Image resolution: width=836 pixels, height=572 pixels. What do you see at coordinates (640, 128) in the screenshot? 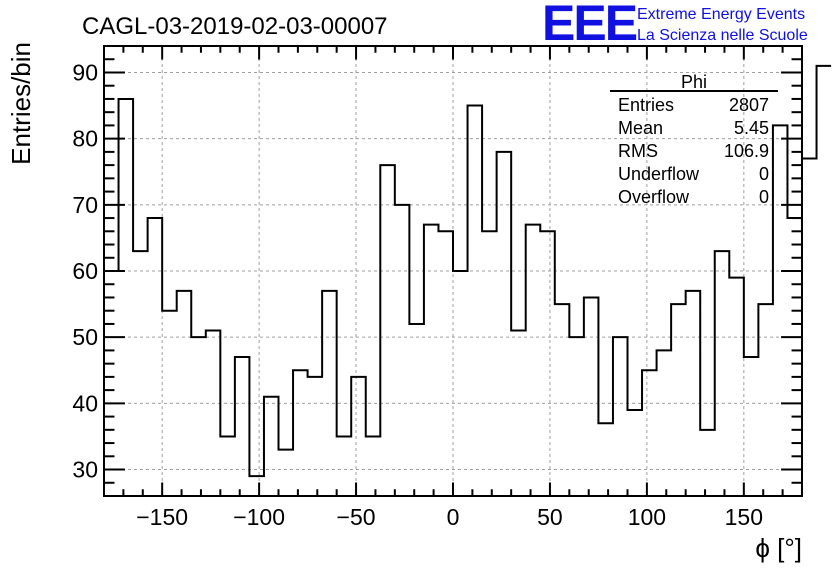
I see `stats-label: Mean` at bounding box center [640, 128].